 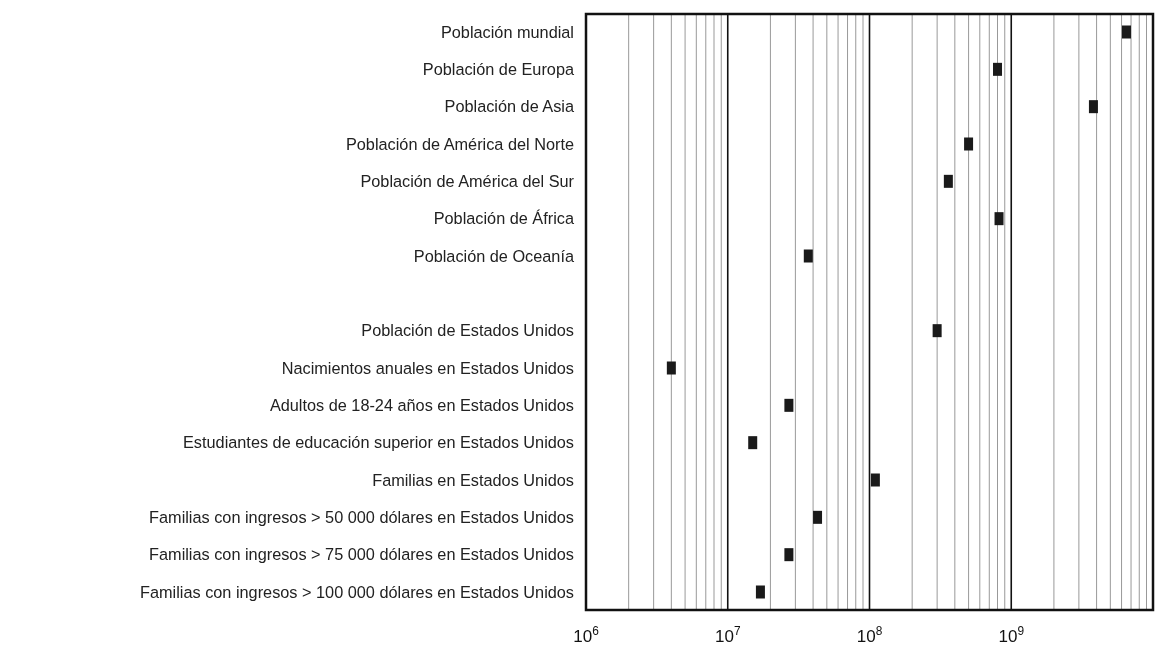 What do you see at coordinates (421, 405) in the screenshot?
I see `y-tick-label: Adultos de 18-24 años en Estados Unidos` at bounding box center [421, 405].